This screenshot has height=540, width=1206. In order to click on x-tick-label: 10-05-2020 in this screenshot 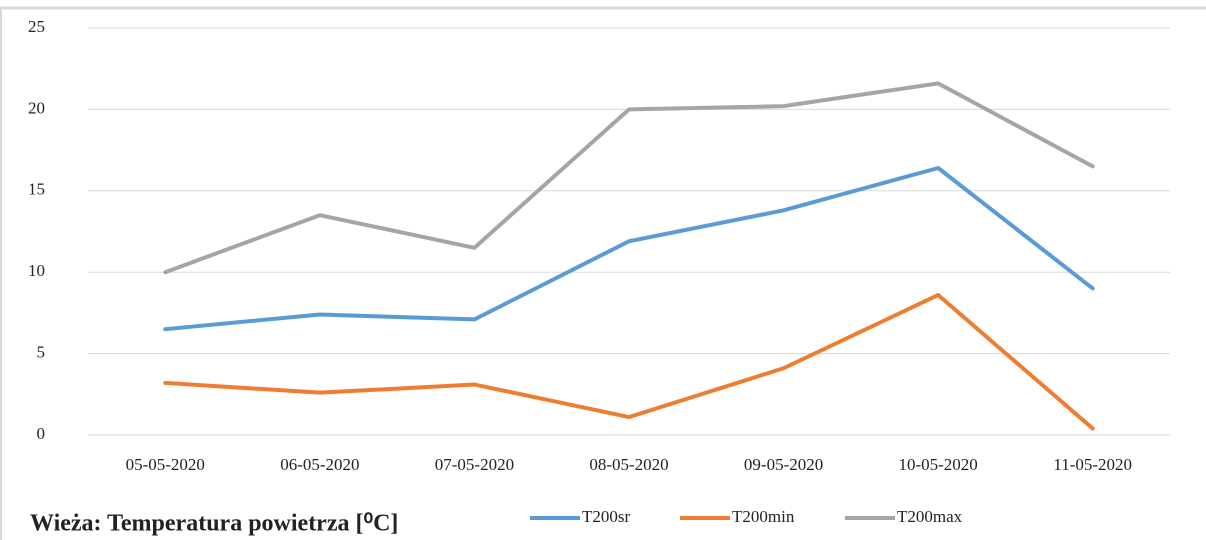, I will do `click(937, 464)`.